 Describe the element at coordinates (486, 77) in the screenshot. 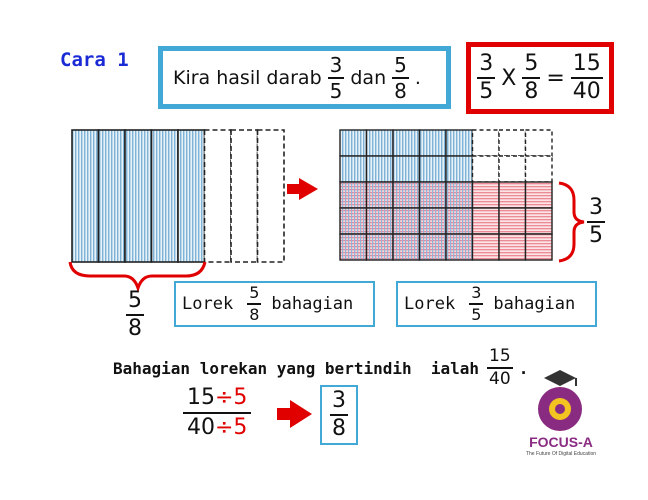

I see `equation-fraction-1: 3 5` at that location.